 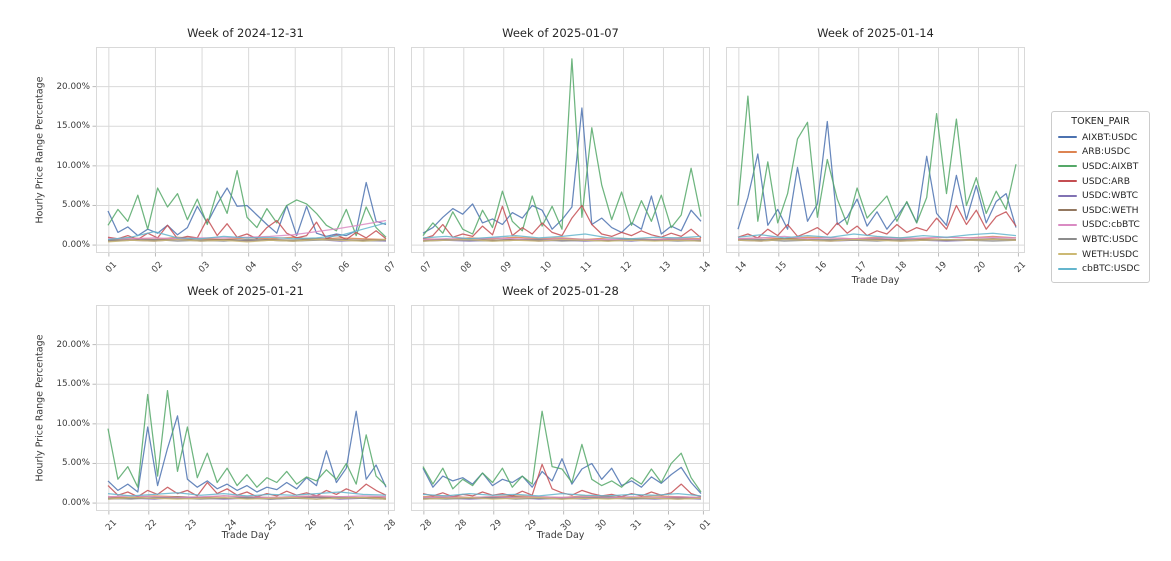 I want to click on y-axis-label-row1: Hourly Price Range Percentage, so click(x=40, y=150).